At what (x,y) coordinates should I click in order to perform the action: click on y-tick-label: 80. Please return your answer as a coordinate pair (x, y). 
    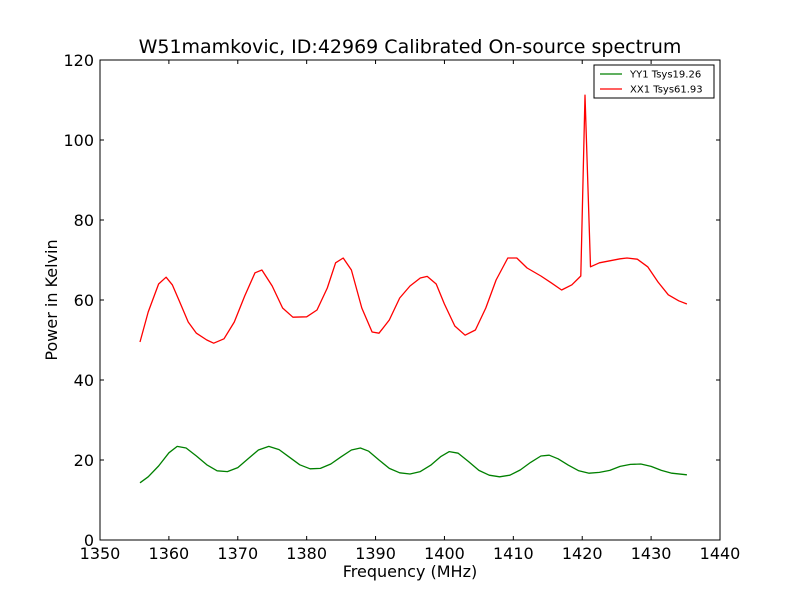
    Looking at the image, I should click on (84, 220).